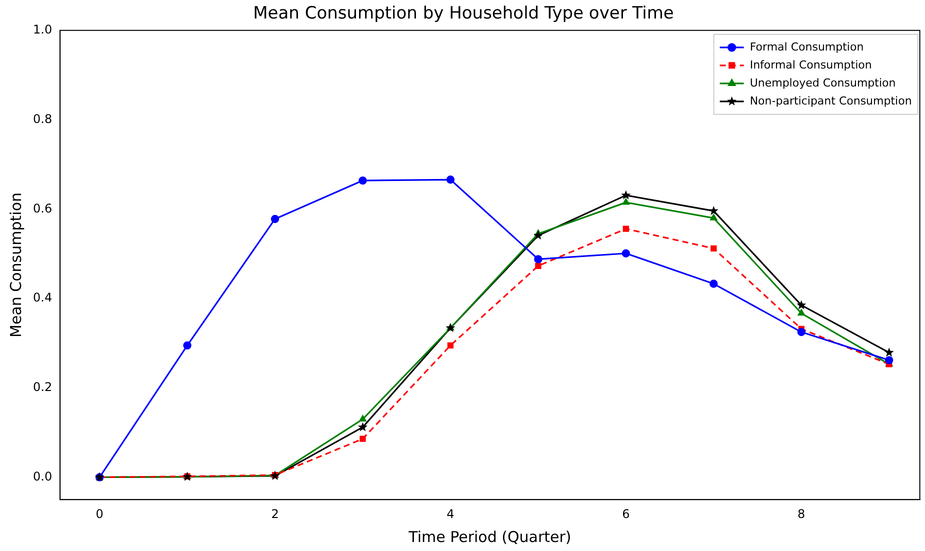  Describe the element at coordinates (42, 387) in the screenshot. I see `y-tick-label: 0.2` at that location.